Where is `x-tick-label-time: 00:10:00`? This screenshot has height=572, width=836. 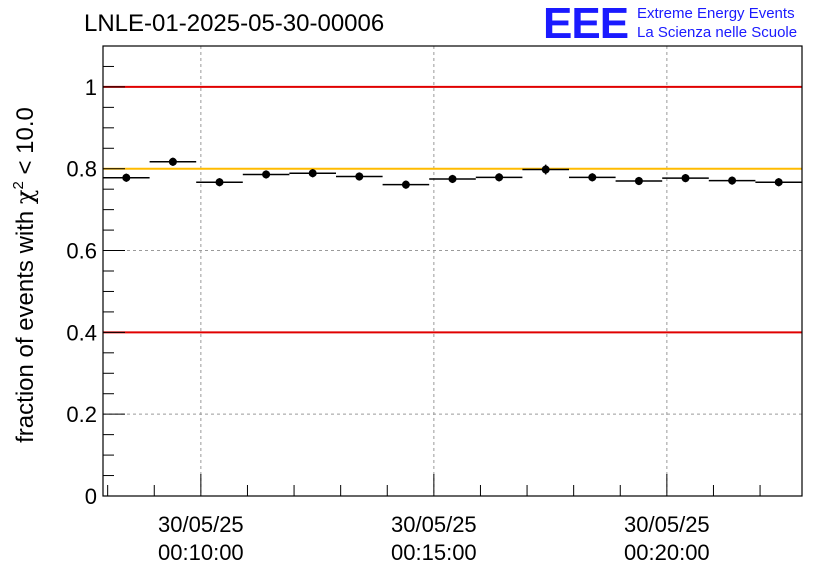 x-tick-label-time: 00:10:00 is located at coordinates (201, 552).